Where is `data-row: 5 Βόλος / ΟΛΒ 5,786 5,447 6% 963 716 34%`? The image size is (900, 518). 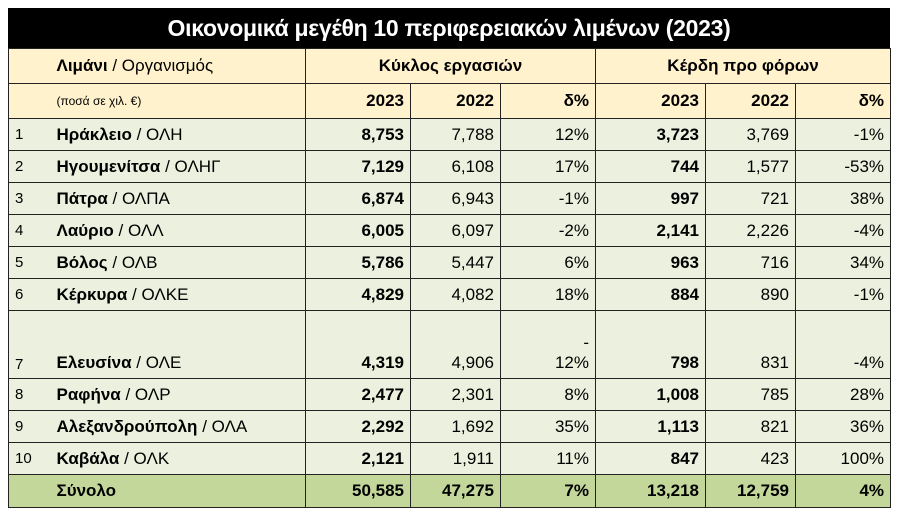
data-row: 5 Βόλος / ΟΛΒ 5,786 5,447 6% 963 716 34% is located at coordinates (450, 262).